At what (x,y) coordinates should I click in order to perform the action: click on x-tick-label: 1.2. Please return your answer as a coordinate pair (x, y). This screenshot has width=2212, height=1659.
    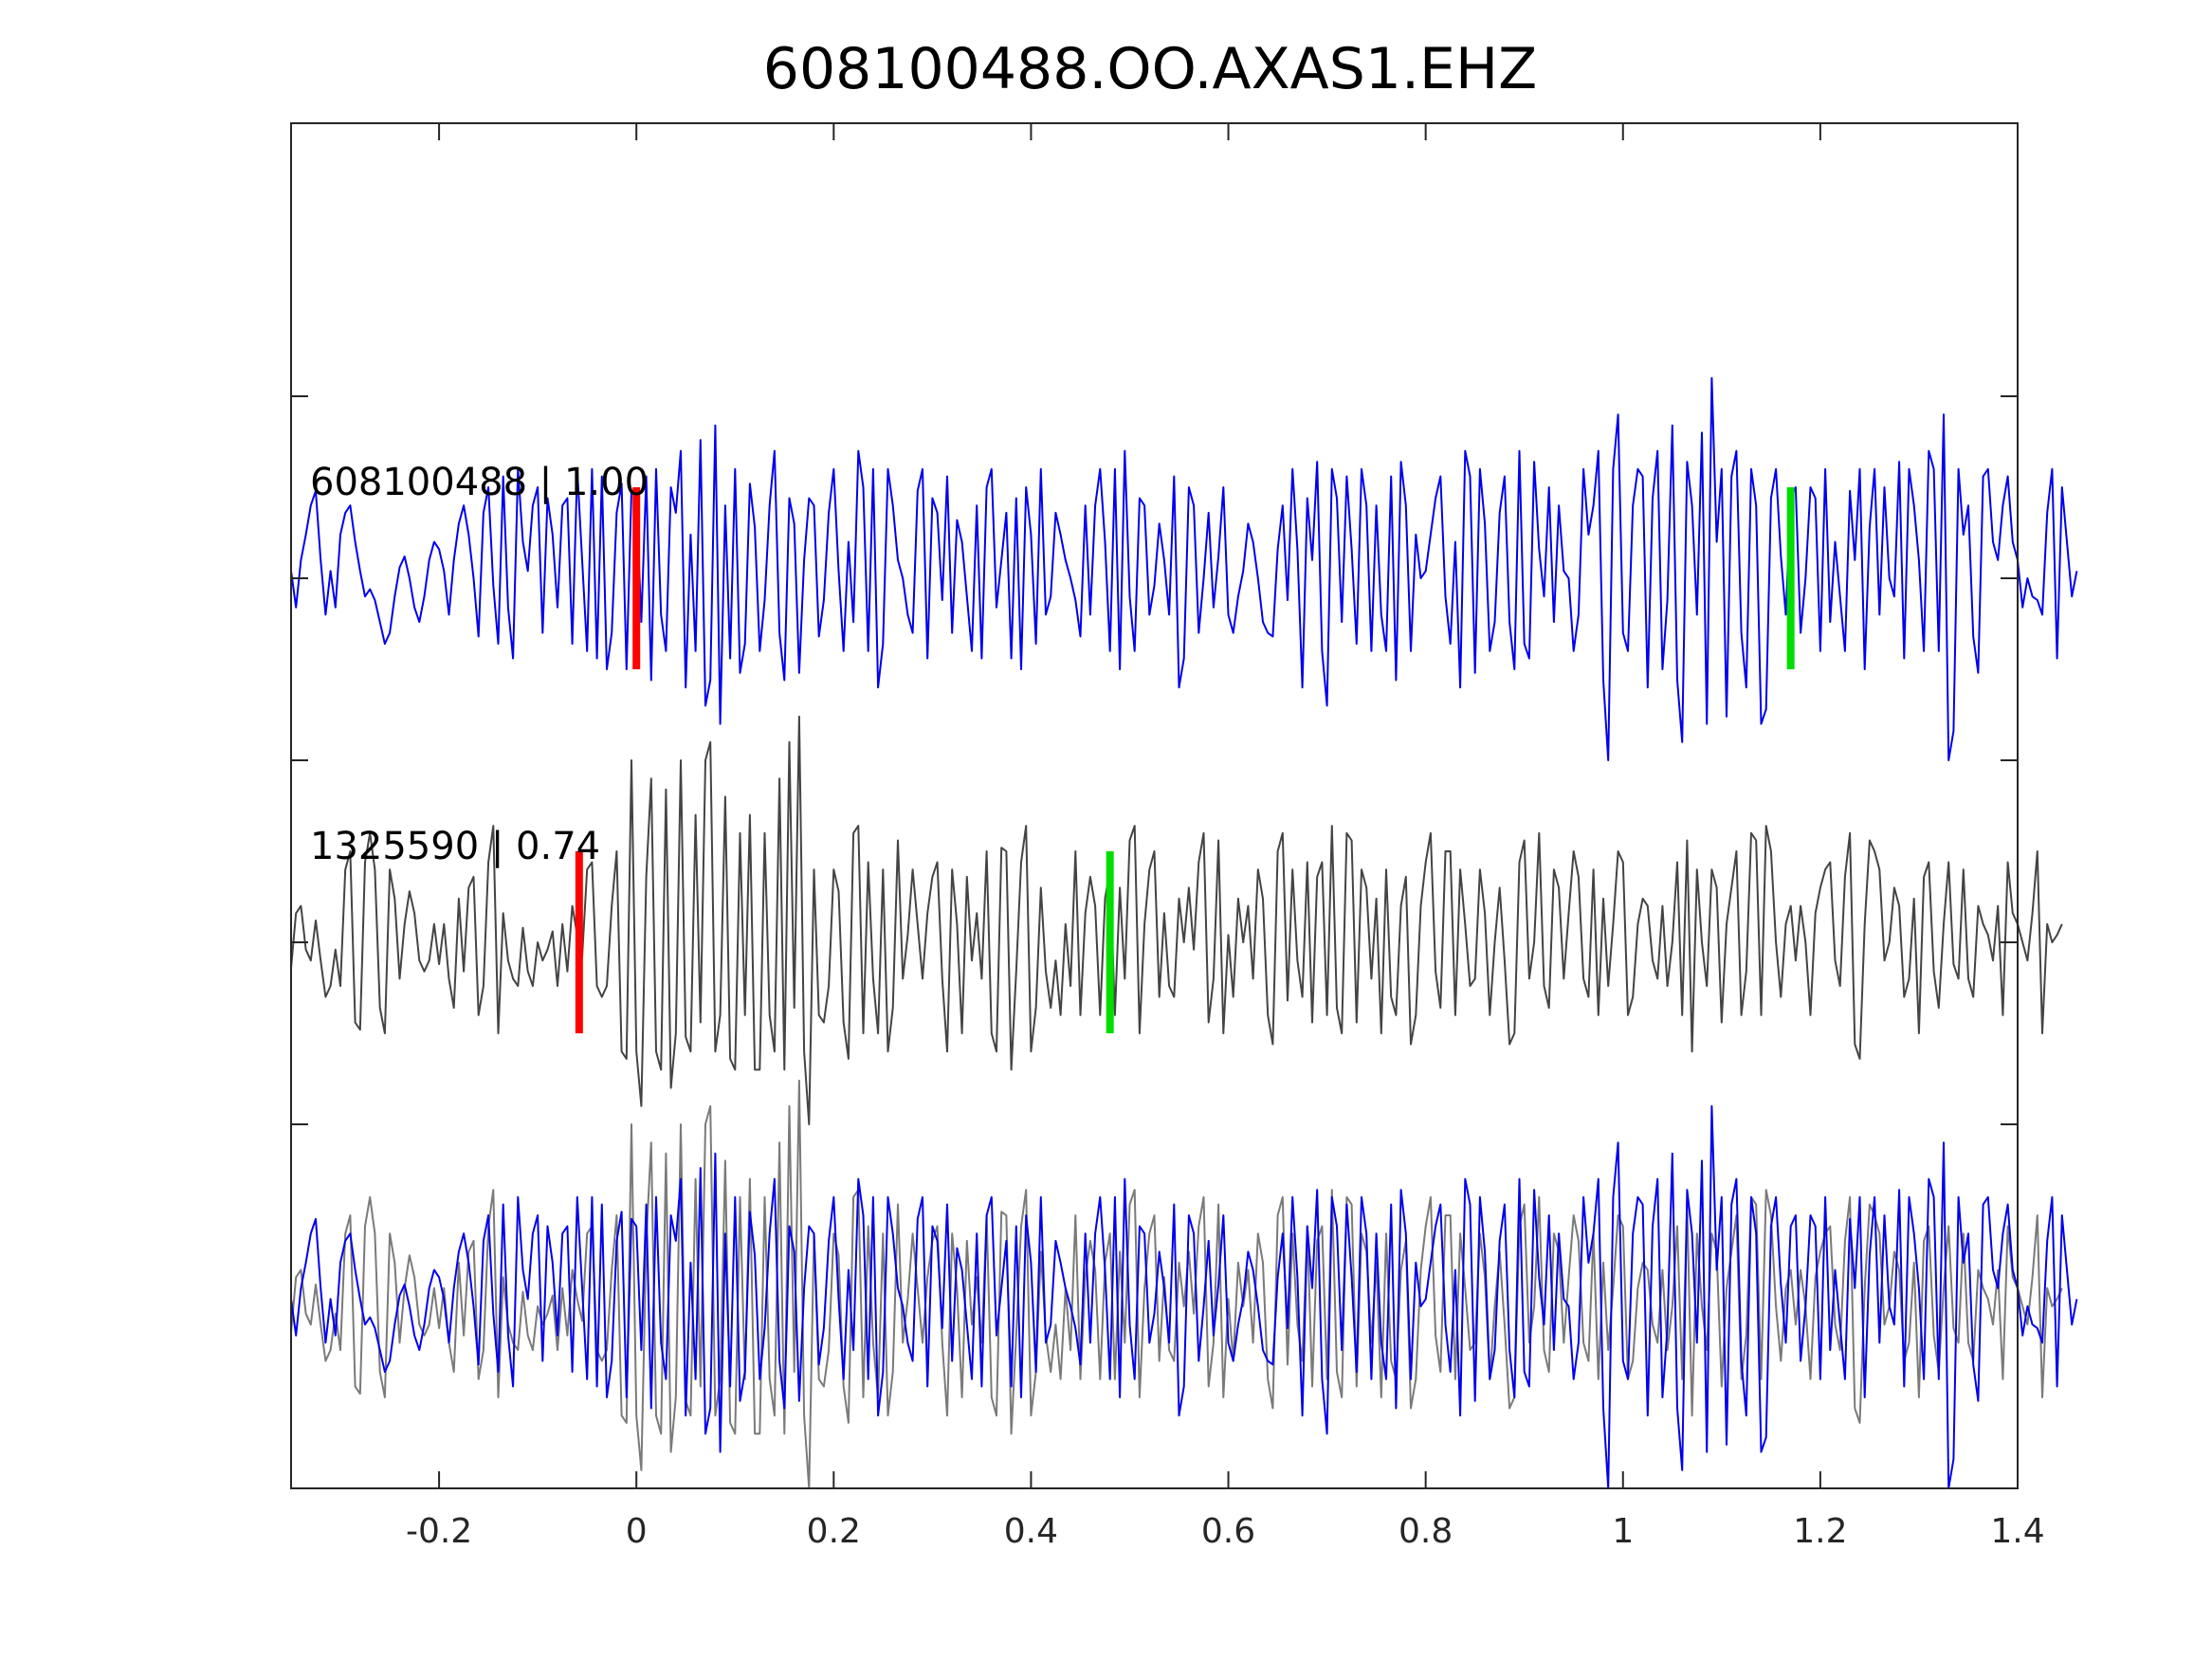
    Looking at the image, I should click on (1820, 1531).